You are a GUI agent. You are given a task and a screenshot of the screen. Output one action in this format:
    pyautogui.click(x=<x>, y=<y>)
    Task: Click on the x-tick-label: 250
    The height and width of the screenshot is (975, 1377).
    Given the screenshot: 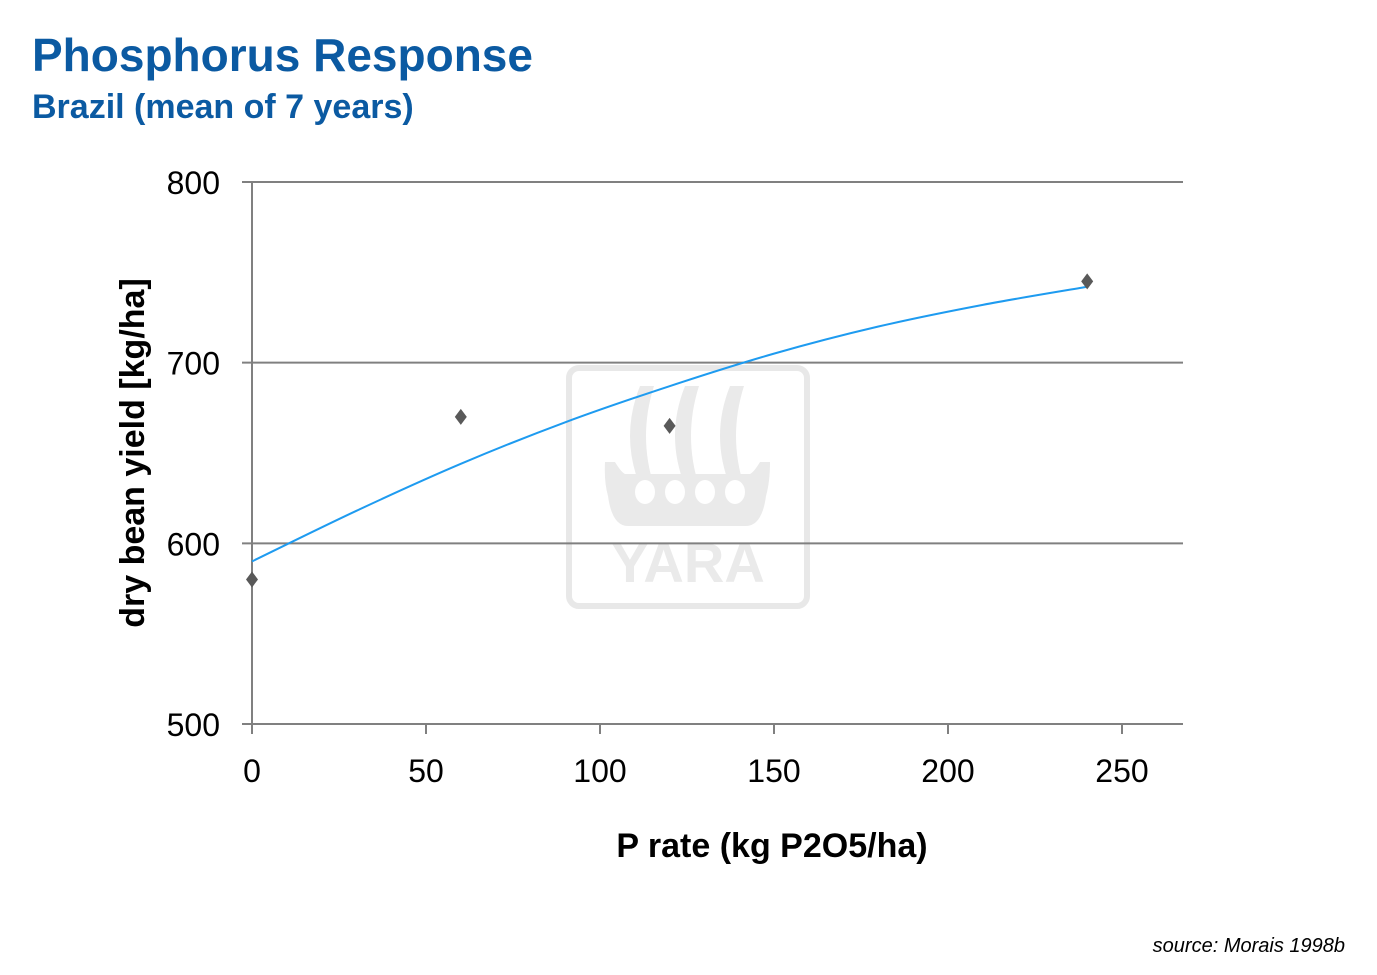 What is the action you would take?
    pyautogui.click(x=1121, y=771)
    